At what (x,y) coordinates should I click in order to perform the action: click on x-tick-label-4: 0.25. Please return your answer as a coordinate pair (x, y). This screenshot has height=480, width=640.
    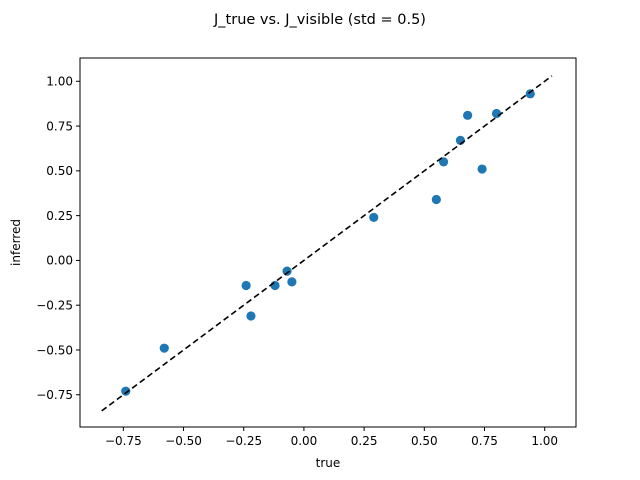
    Looking at the image, I should click on (364, 441).